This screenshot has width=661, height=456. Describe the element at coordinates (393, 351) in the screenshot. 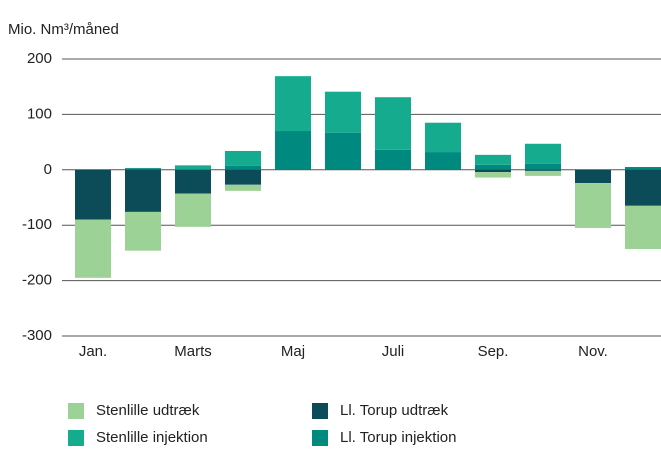

I see `x-tick-label: Juli` at that location.